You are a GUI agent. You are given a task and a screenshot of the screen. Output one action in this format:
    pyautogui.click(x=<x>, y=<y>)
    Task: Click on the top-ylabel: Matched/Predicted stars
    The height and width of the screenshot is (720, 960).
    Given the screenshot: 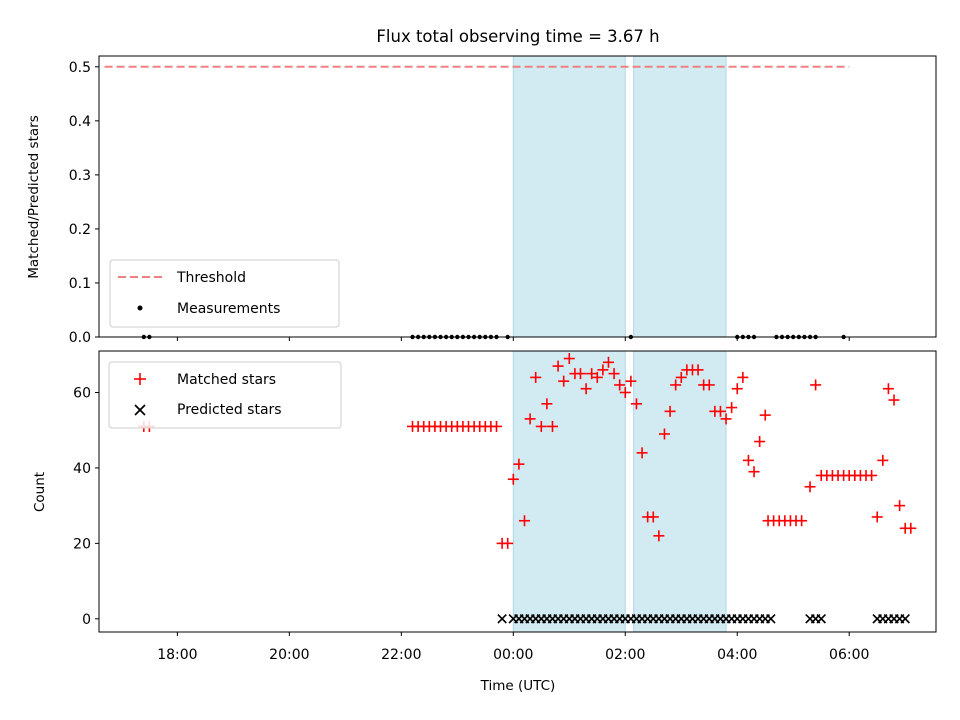 What is the action you would take?
    pyautogui.click(x=34, y=196)
    